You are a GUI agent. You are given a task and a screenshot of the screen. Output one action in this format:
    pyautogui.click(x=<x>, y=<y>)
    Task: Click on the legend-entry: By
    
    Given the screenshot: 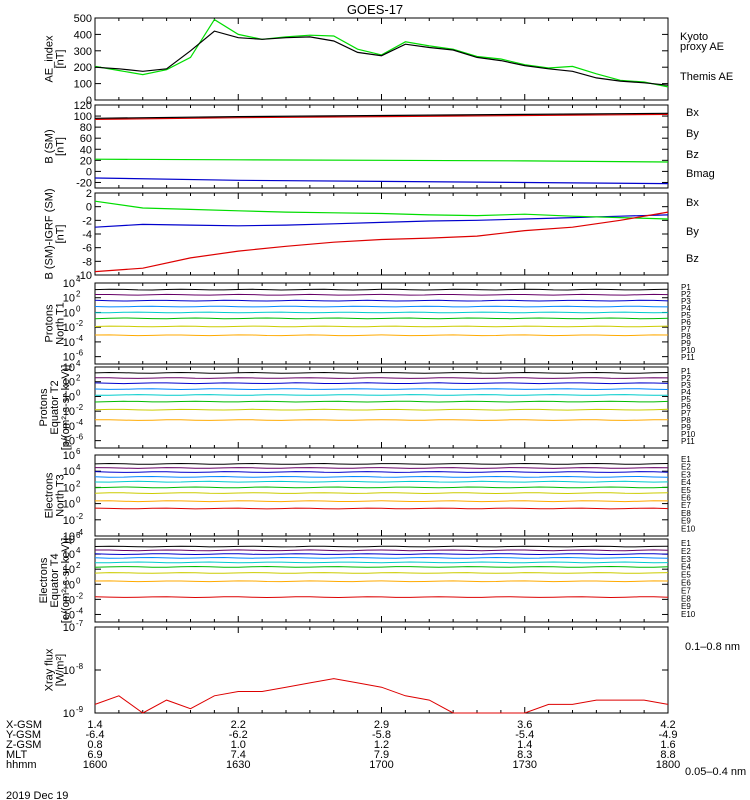 What is the action you would take?
    pyautogui.click(x=692, y=134)
    